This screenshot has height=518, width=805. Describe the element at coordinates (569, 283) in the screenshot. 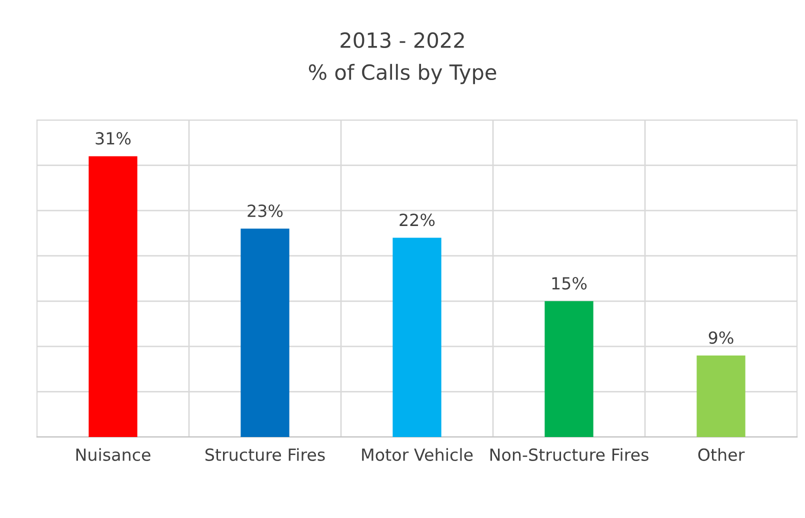

I see `data-label: 15%` at that location.